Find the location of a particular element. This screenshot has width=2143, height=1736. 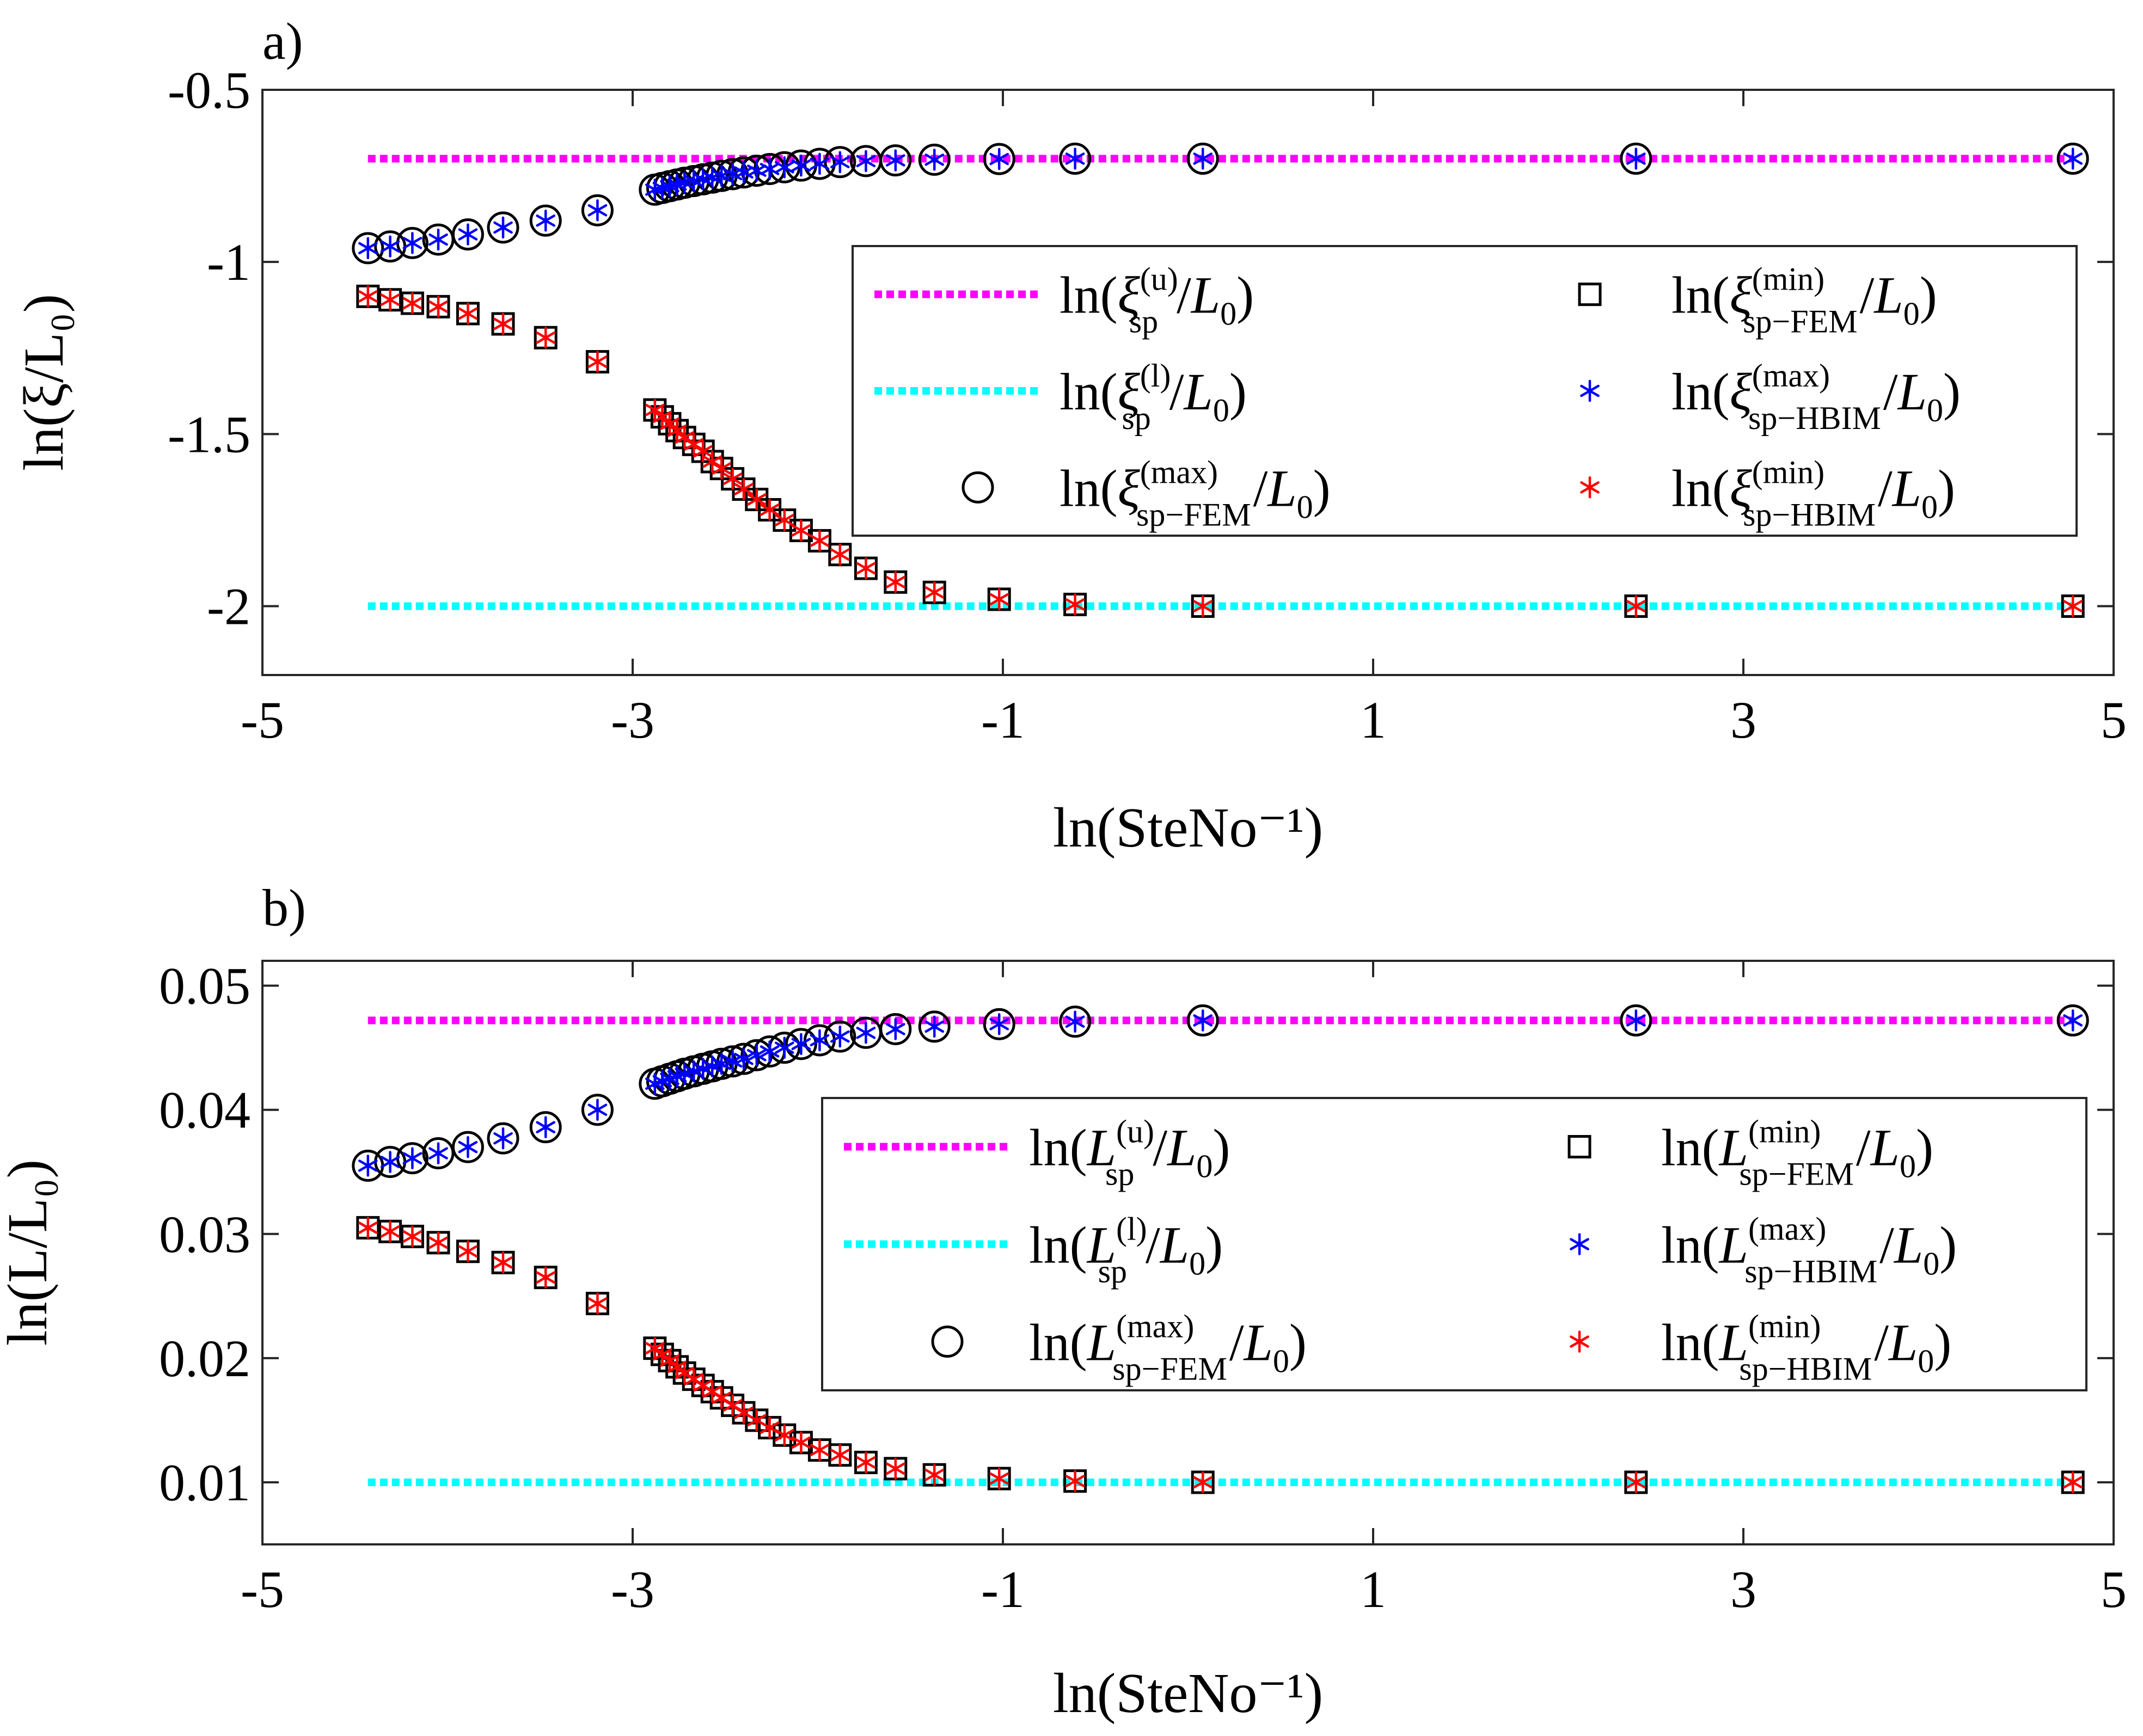

y-tick-label: 0.05 is located at coordinates (204, 986).